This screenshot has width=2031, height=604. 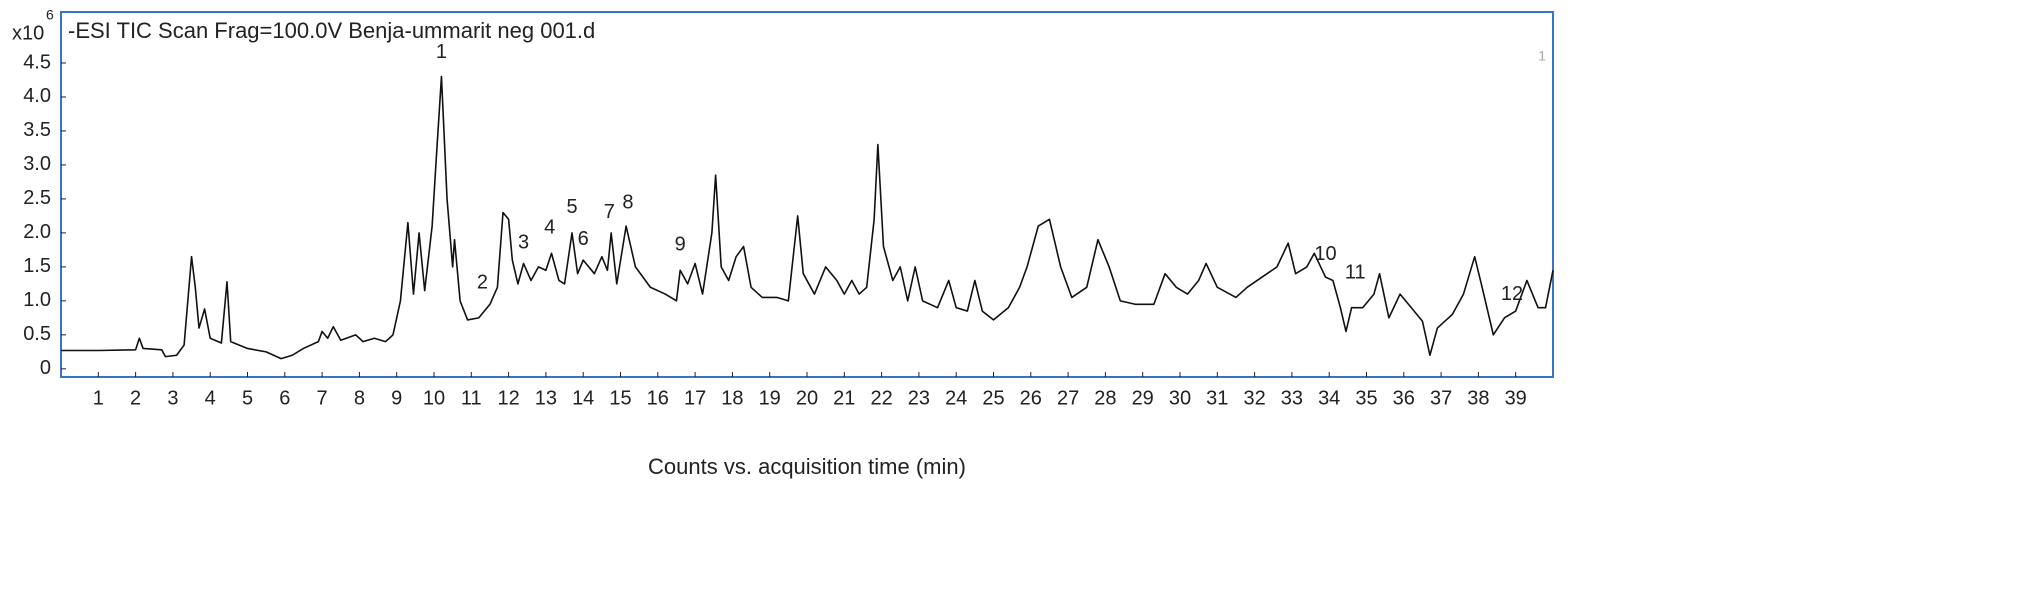 I want to click on x-tick-label: 39, so click(x=1516, y=398).